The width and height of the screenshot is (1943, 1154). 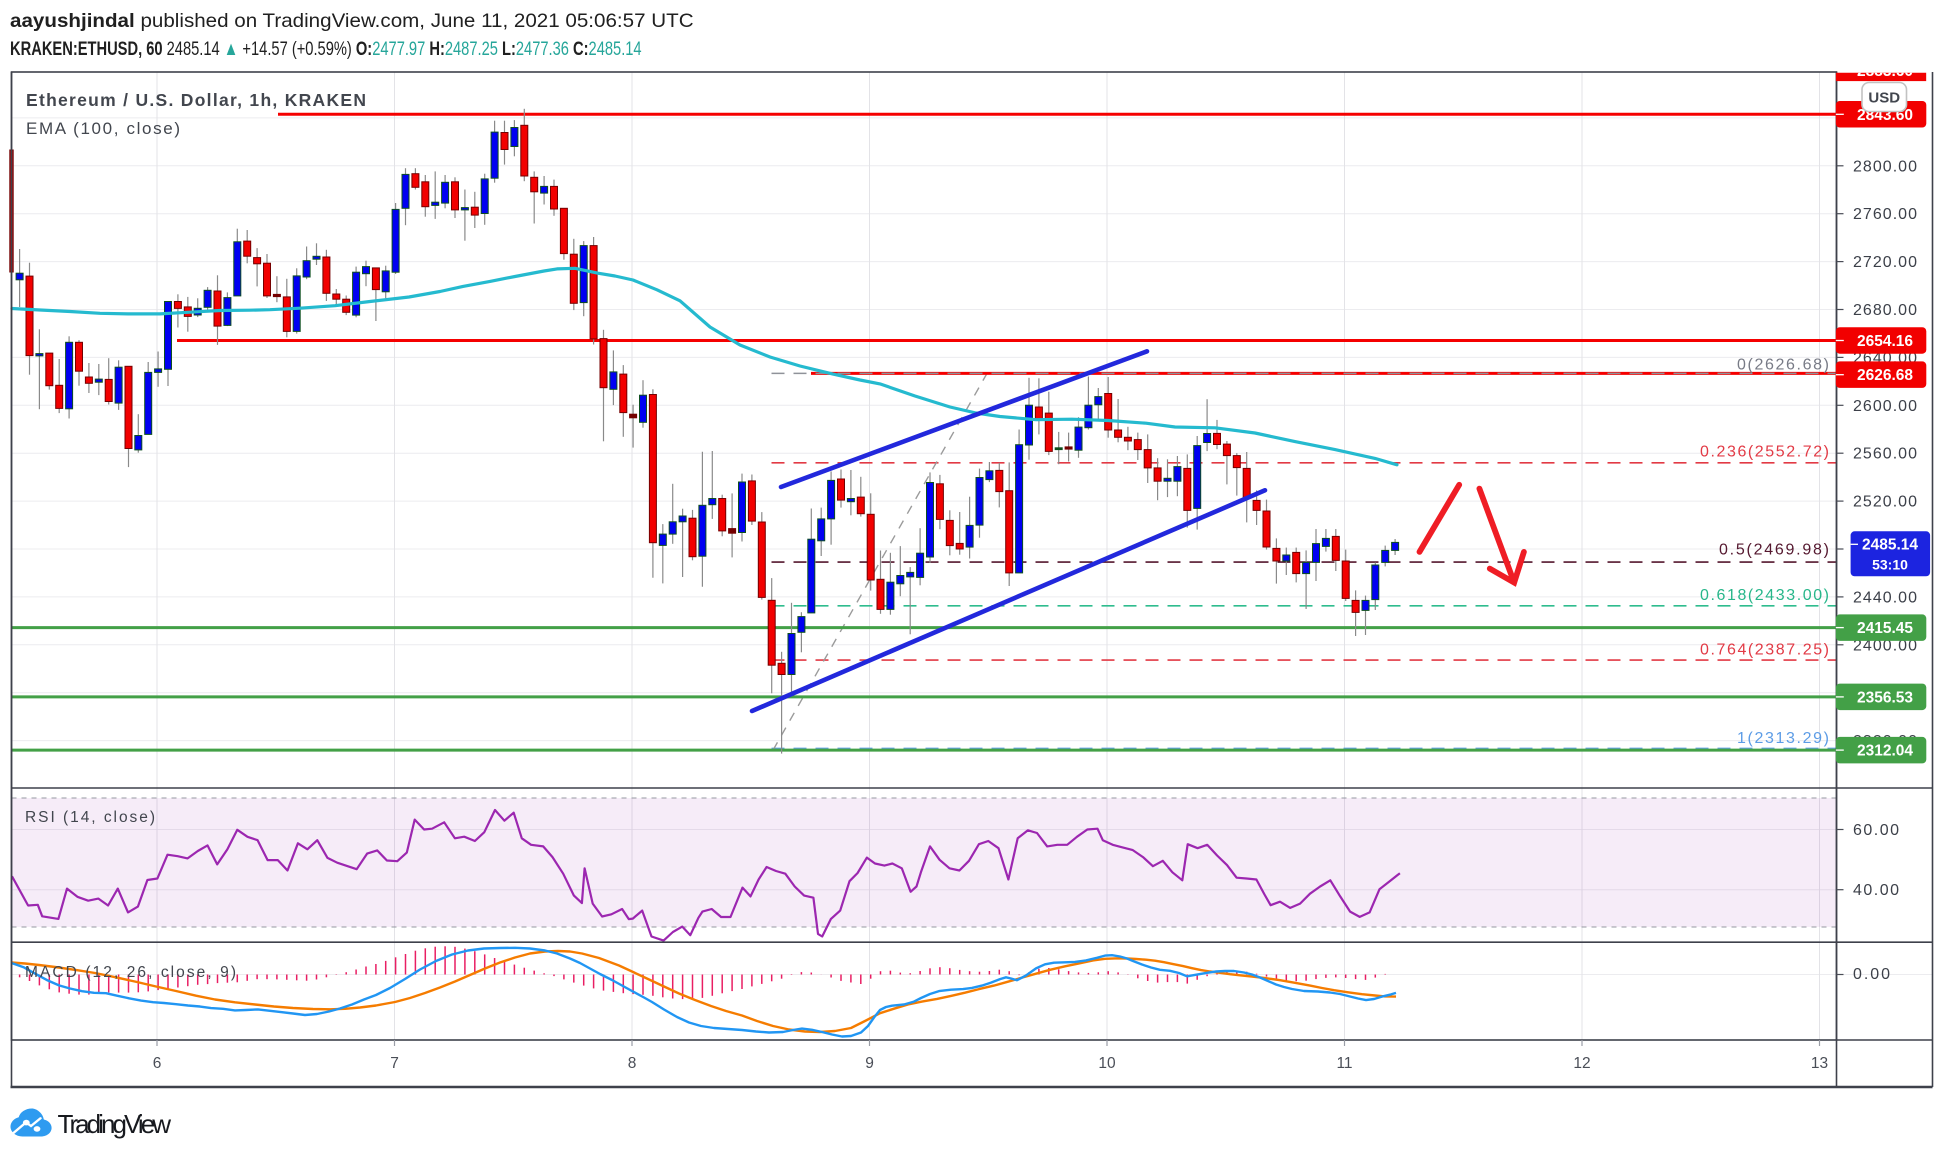 What do you see at coordinates (1885, 454) in the screenshot?
I see `svg-text: 2560.00` at bounding box center [1885, 454].